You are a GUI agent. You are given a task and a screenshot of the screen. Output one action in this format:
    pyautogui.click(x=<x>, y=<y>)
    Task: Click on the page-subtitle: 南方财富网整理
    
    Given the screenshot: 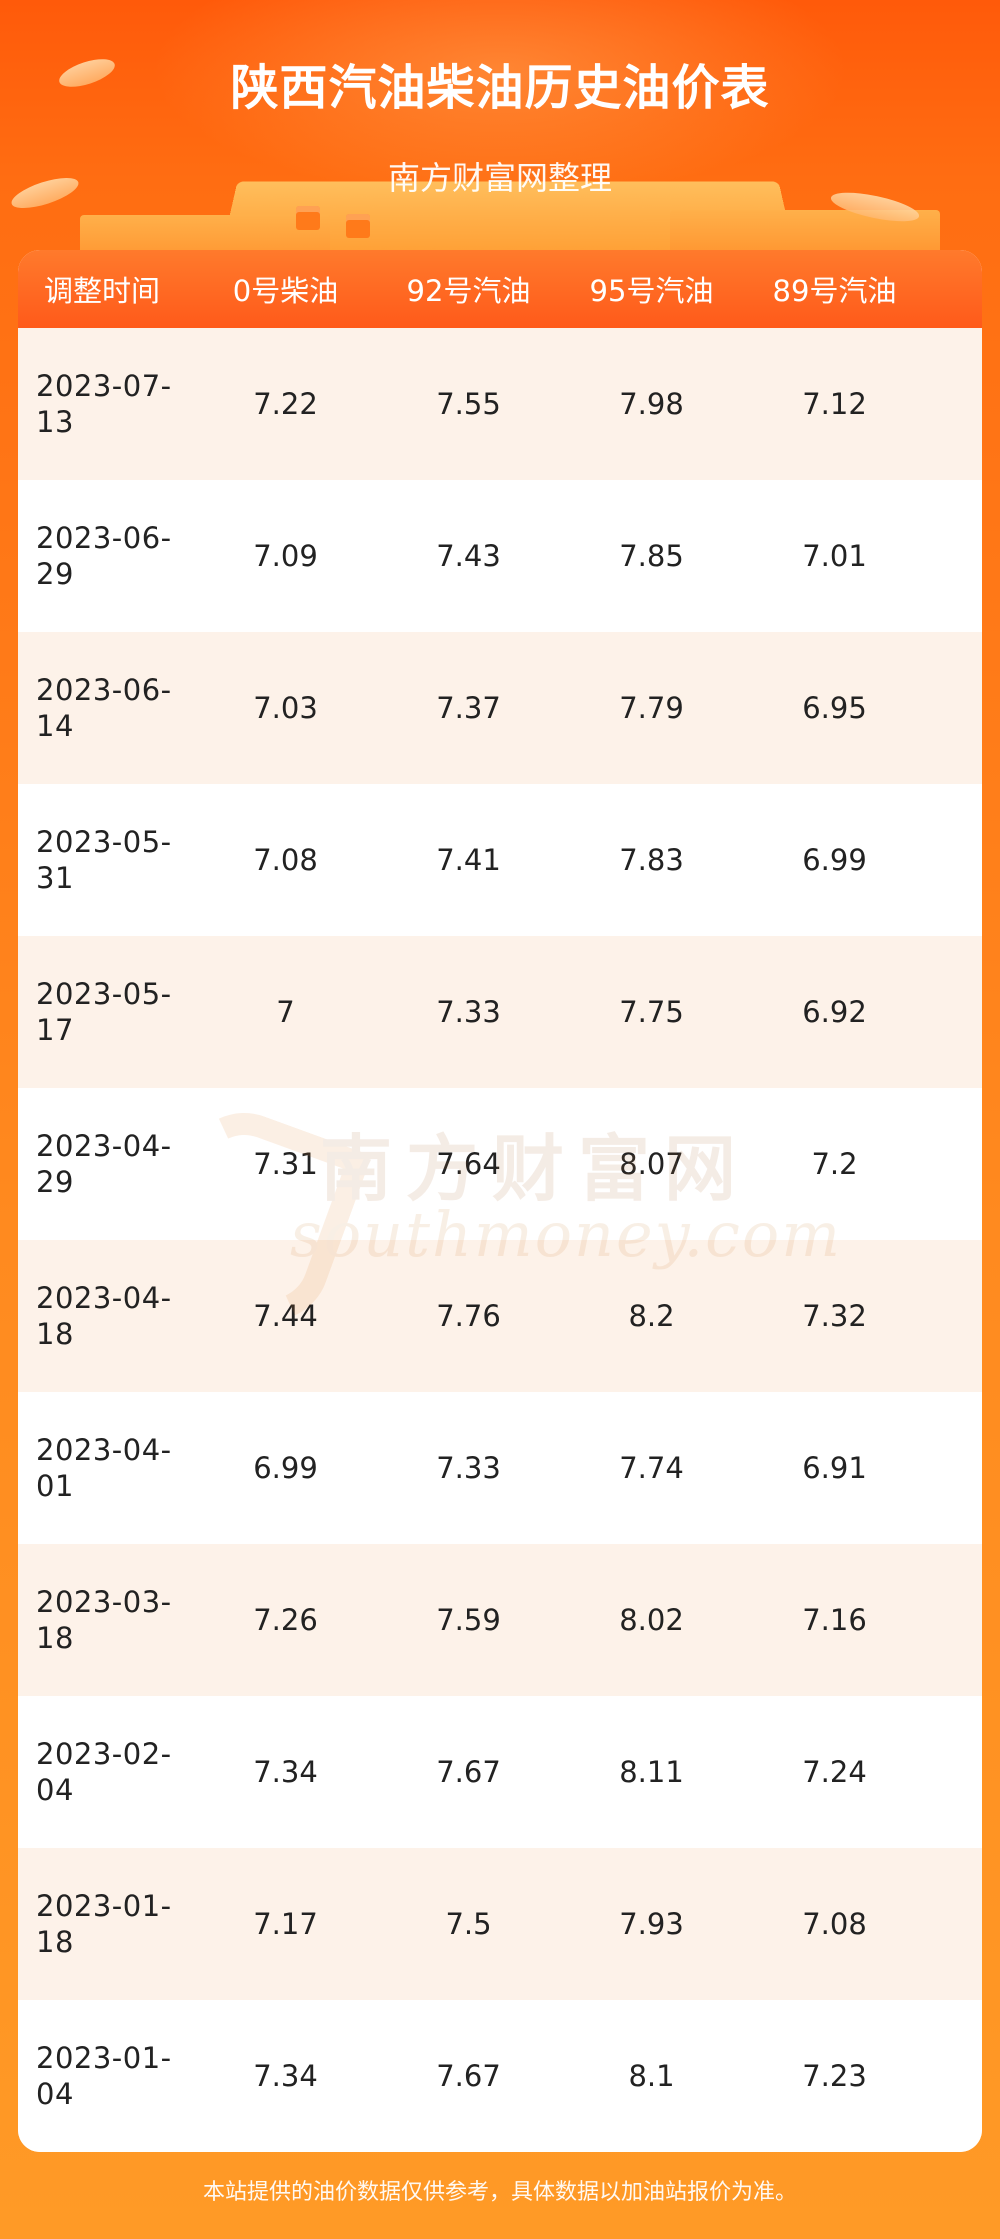 What is the action you would take?
    pyautogui.click(x=499, y=178)
    